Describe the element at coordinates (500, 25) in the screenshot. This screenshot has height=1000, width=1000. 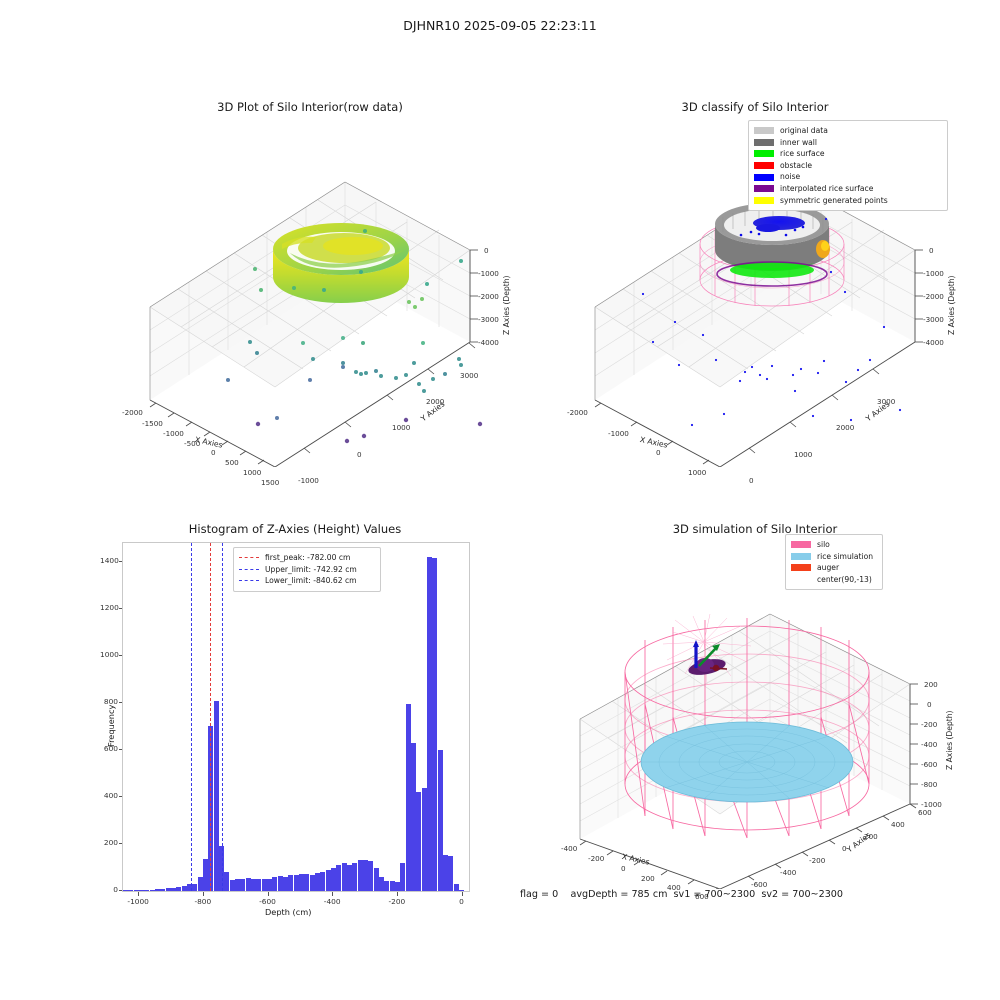
I see `figure-suptitle: DJHNR10 2025-09-05 22:23:11` at that location.